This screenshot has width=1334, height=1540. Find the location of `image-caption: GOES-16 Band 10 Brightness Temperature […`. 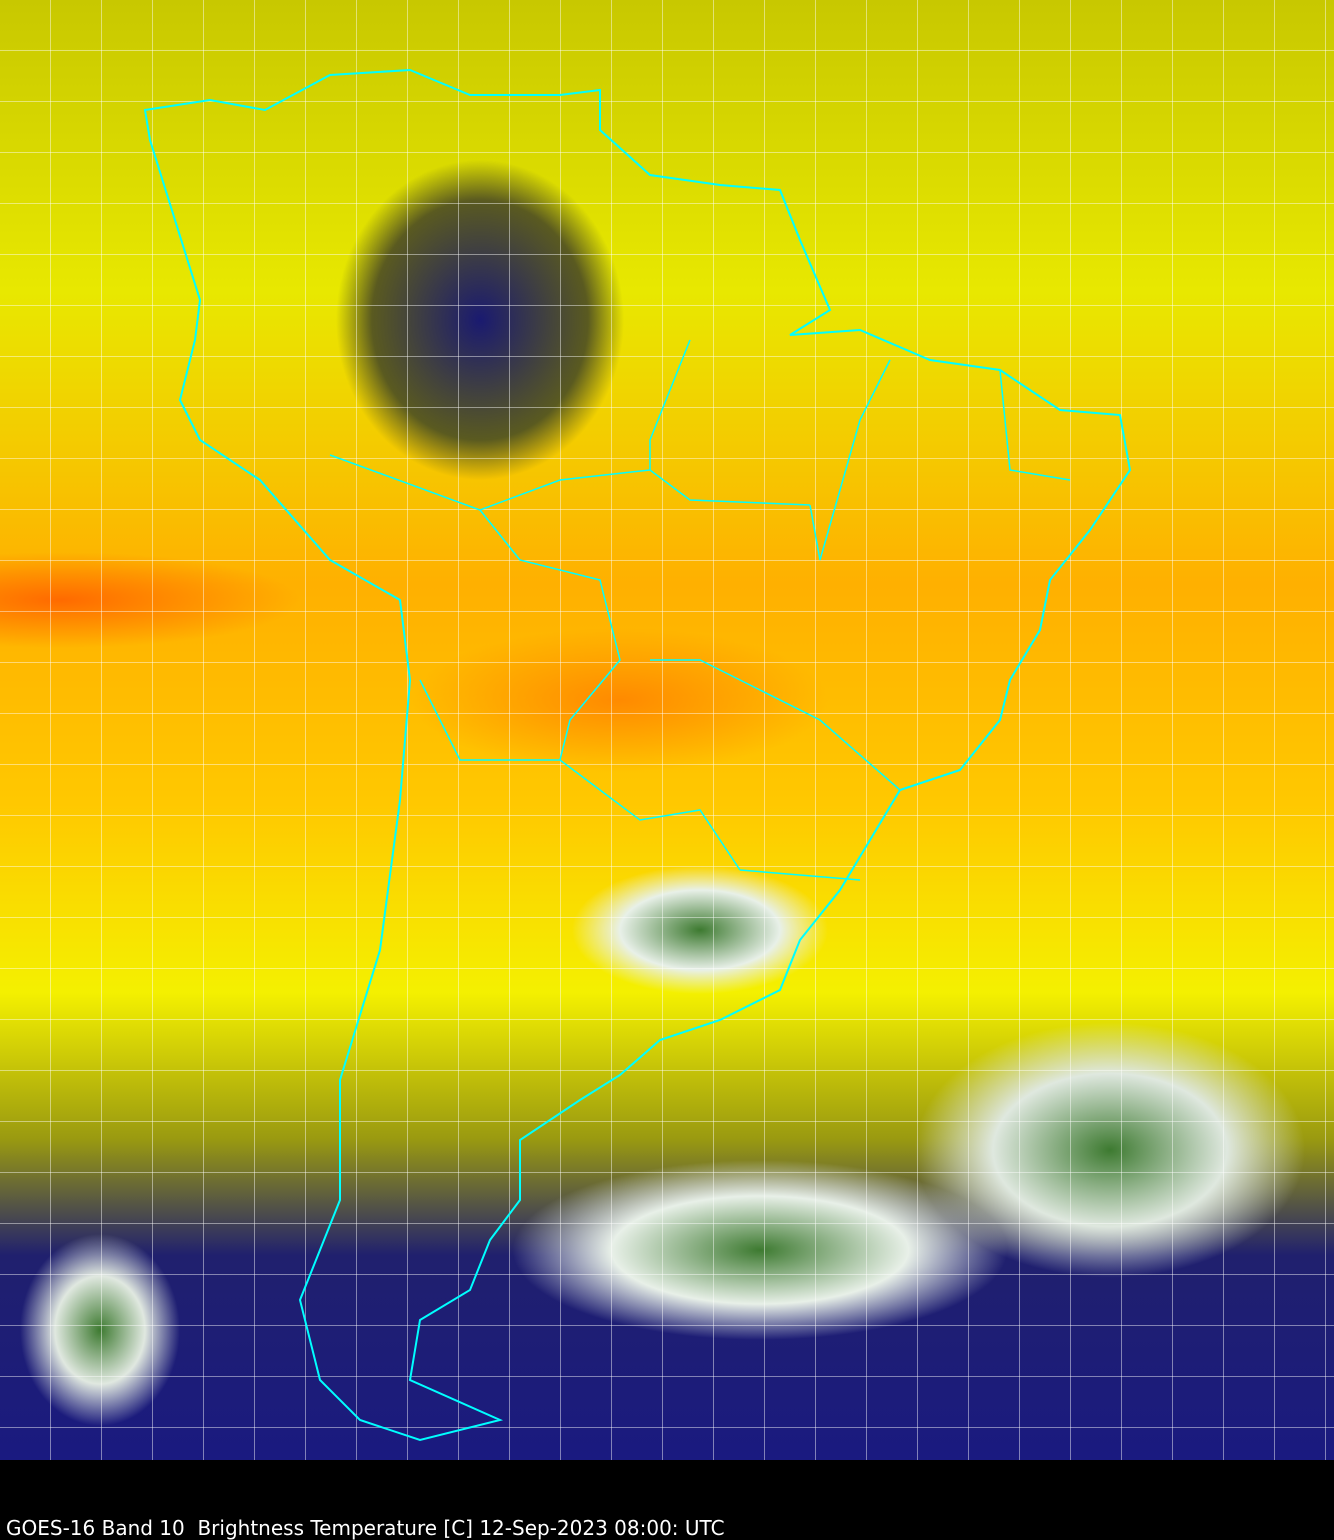

image-caption: GOES-16 Band 10 Brightness Temperature [… is located at coordinates (365, 1528).